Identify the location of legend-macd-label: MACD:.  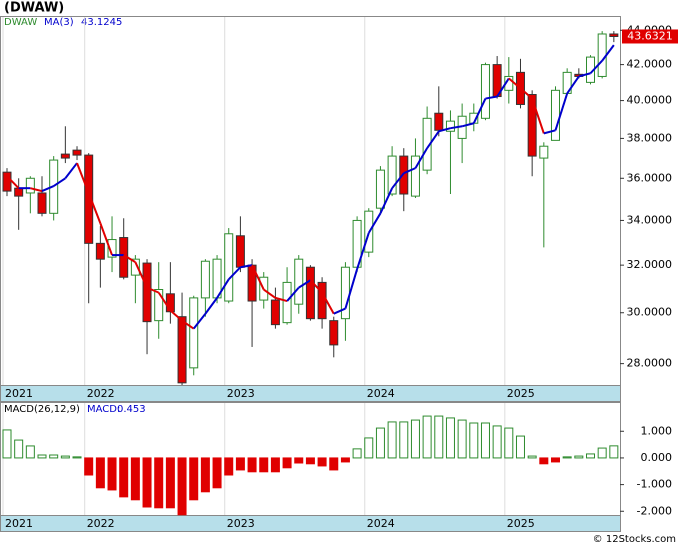
(103, 409).